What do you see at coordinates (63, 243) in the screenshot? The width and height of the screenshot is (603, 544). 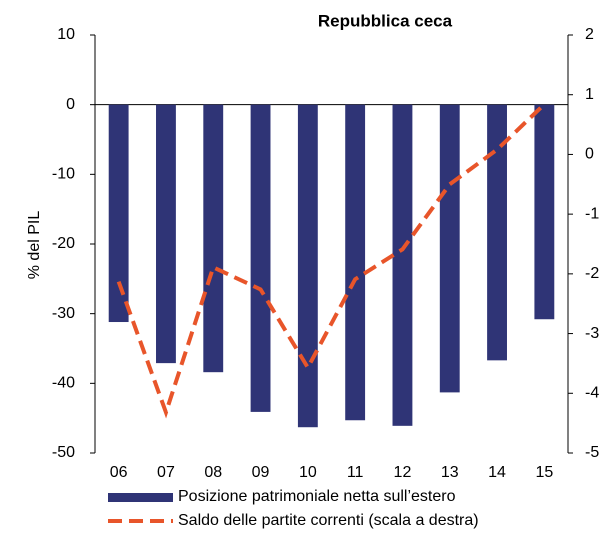 I see `y-tick-label: -20` at bounding box center [63, 243].